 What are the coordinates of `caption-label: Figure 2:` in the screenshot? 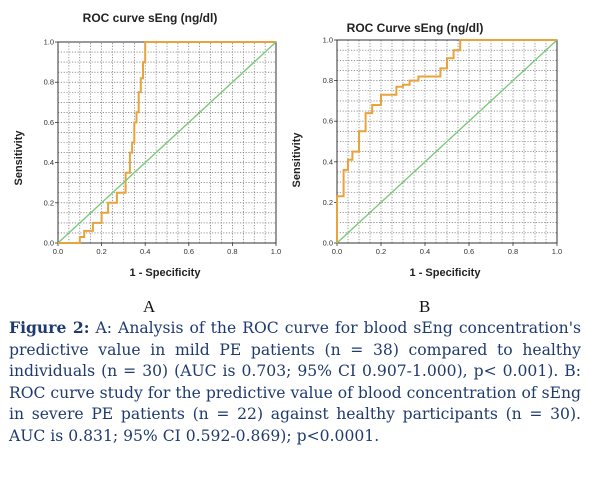 It's located at (49, 327).